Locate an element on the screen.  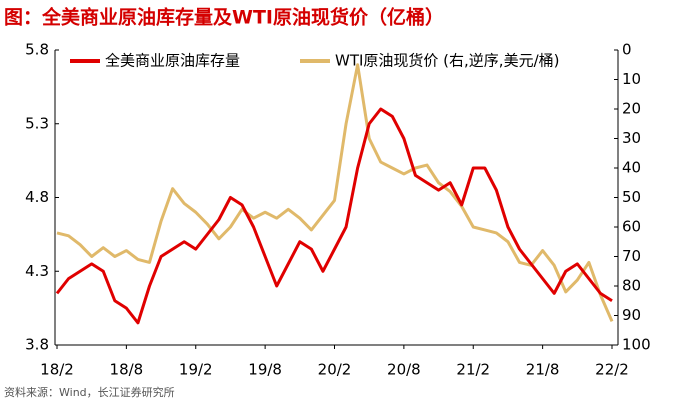
y2-tick-label: 90 is located at coordinates (631, 315).